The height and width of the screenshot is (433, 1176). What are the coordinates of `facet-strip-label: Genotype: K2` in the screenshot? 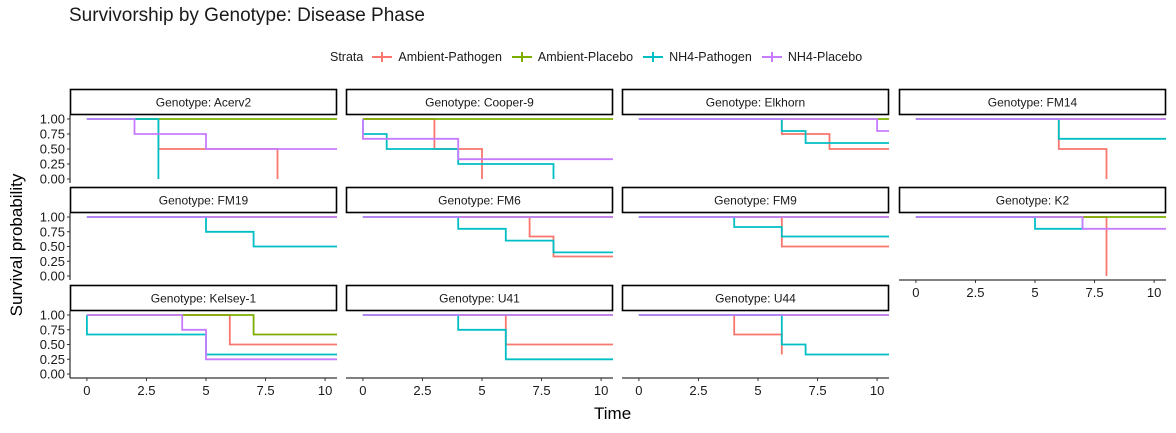 It's located at (1033, 201).